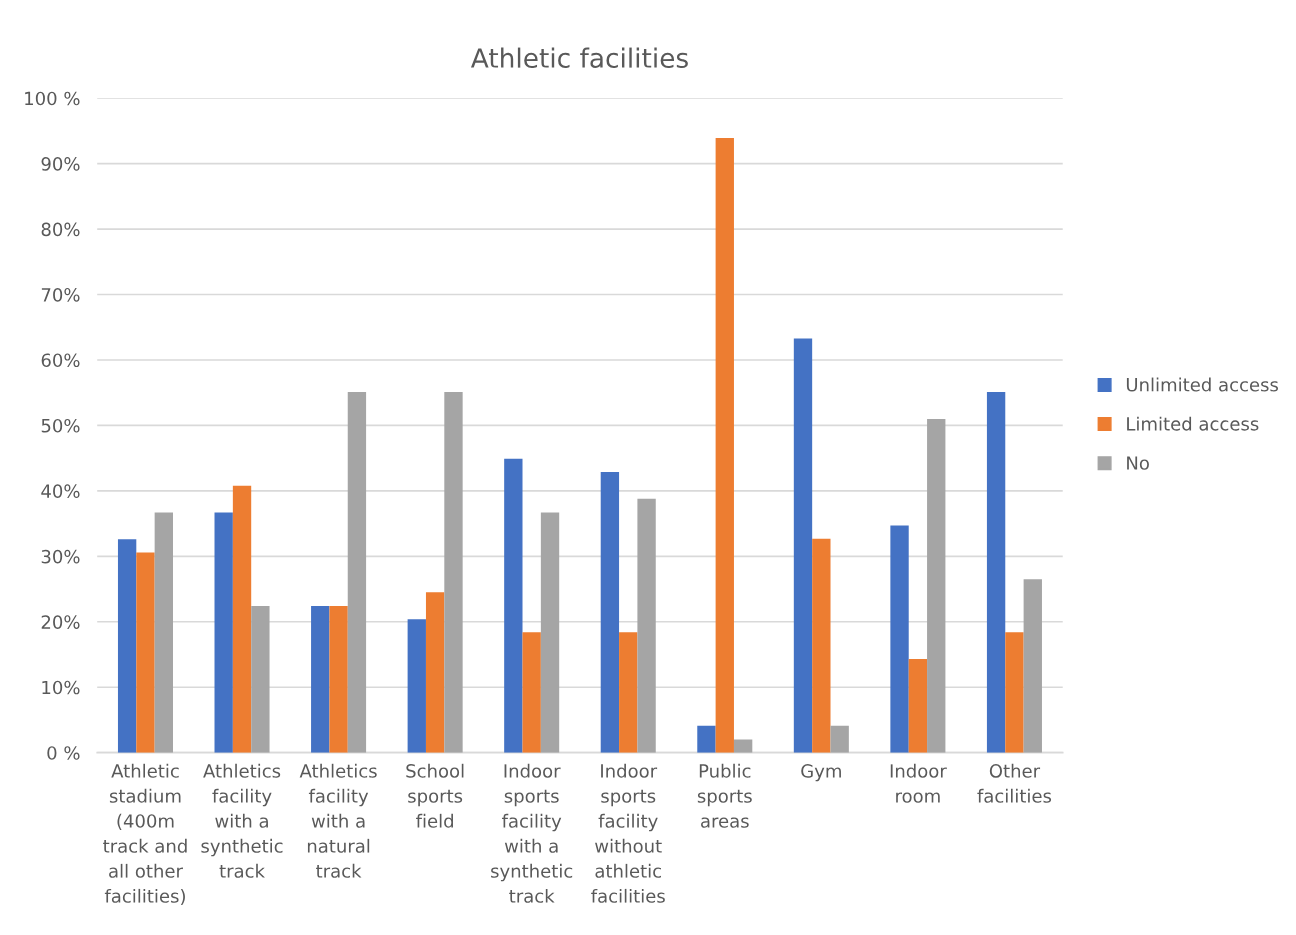 This screenshot has height=935, width=1296. What do you see at coordinates (60, 622) in the screenshot?
I see `y-tick-label: 20%` at bounding box center [60, 622].